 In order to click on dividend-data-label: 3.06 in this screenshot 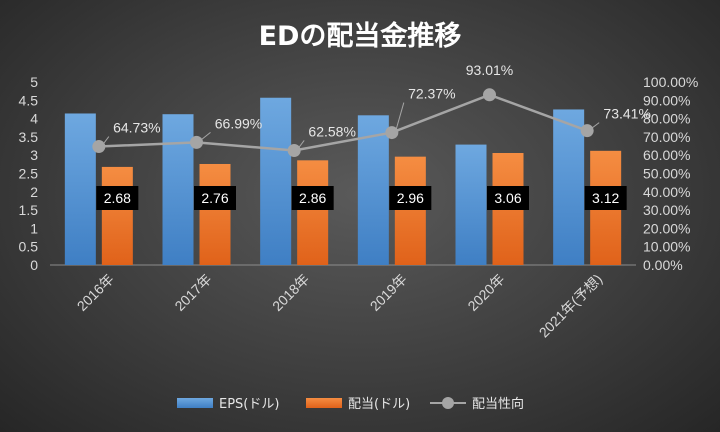, I will do `click(508, 198)`.